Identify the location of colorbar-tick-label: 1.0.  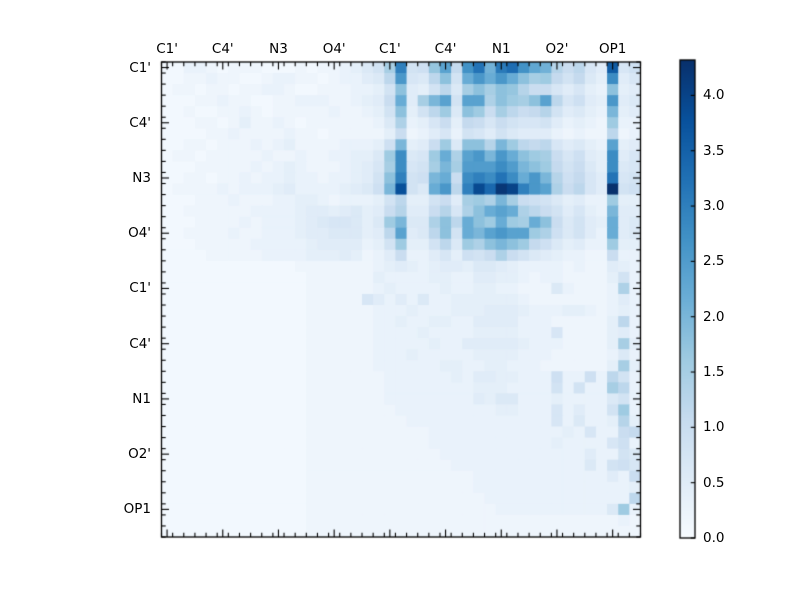
(714, 427).